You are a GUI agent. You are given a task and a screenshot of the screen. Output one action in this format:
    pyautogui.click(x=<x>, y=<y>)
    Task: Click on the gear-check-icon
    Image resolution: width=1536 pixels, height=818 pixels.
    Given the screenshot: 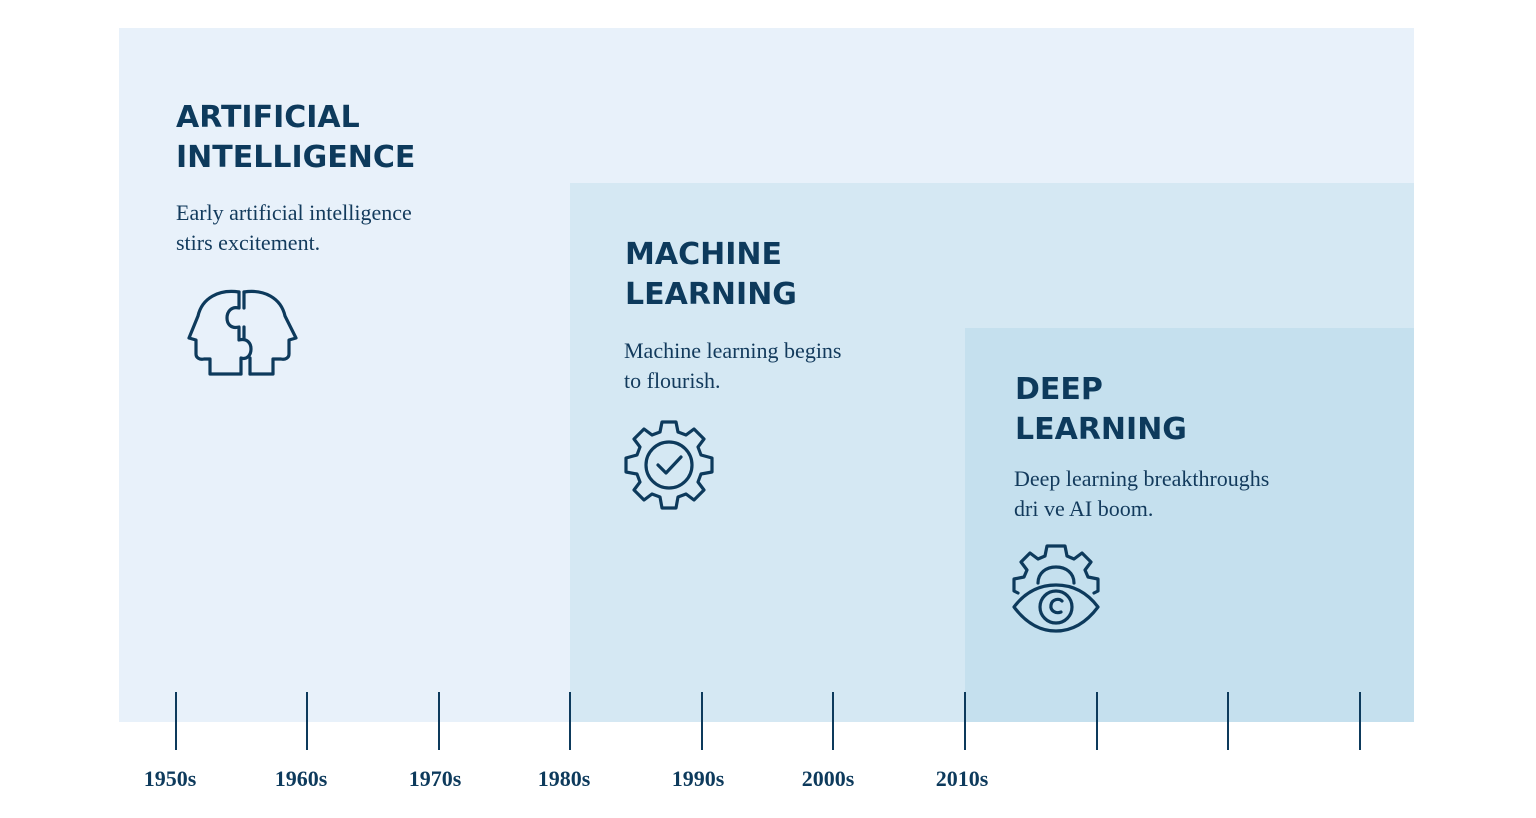 What is the action you would take?
    pyautogui.click(x=669, y=465)
    